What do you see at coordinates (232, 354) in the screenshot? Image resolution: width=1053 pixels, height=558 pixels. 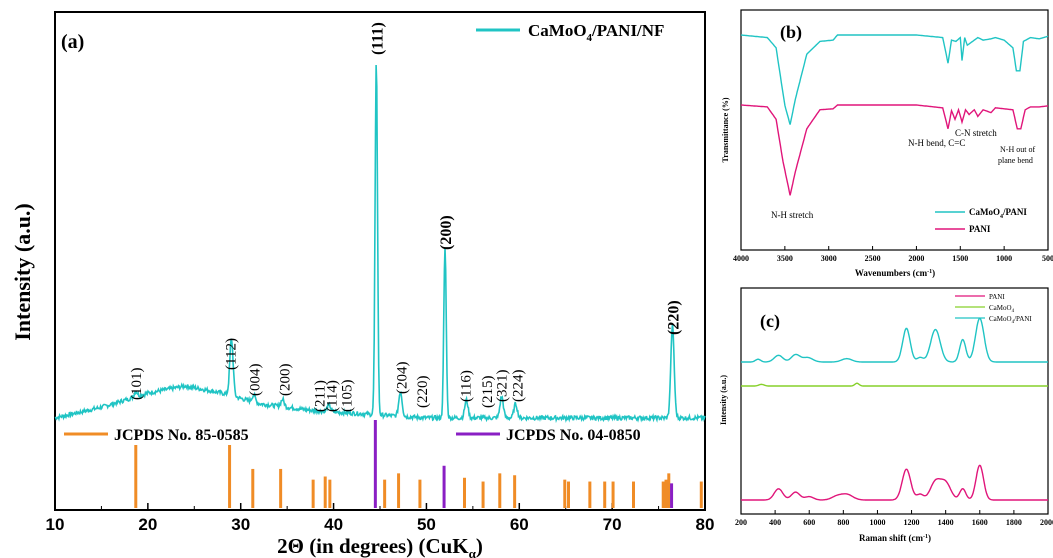 I see `hkl-label-orange: (112)` at bounding box center [232, 354].